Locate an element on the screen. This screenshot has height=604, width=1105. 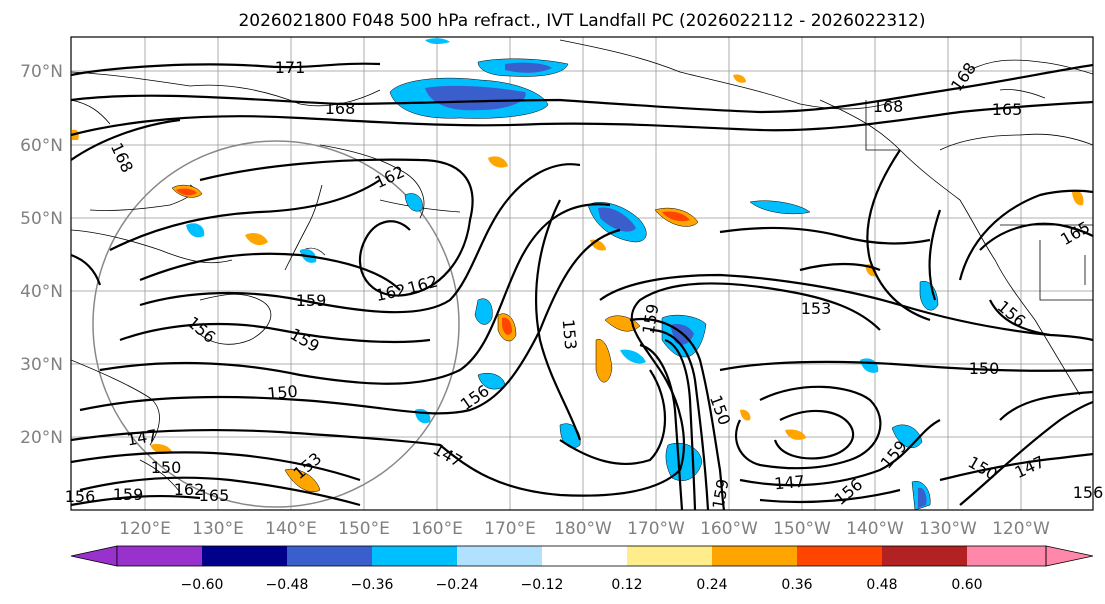
colorbar-tick: 0.24 is located at coordinates (711, 585).